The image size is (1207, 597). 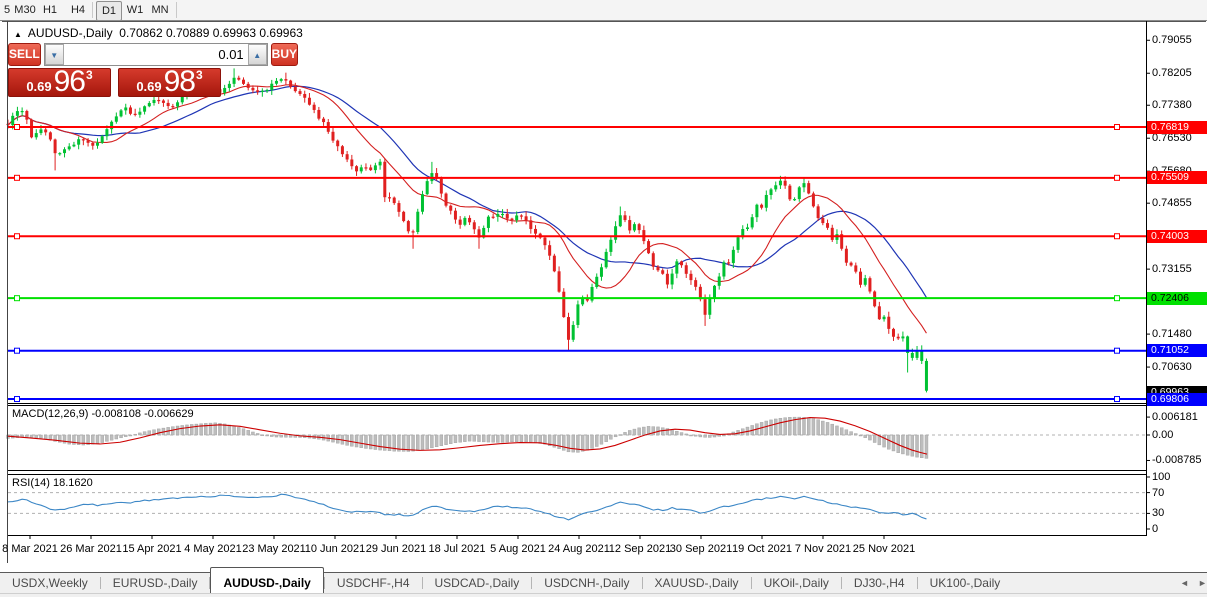 What do you see at coordinates (70, 33) in the screenshot?
I see `chart-symbol-label: AUDUSD-,Daily` at bounding box center [70, 33].